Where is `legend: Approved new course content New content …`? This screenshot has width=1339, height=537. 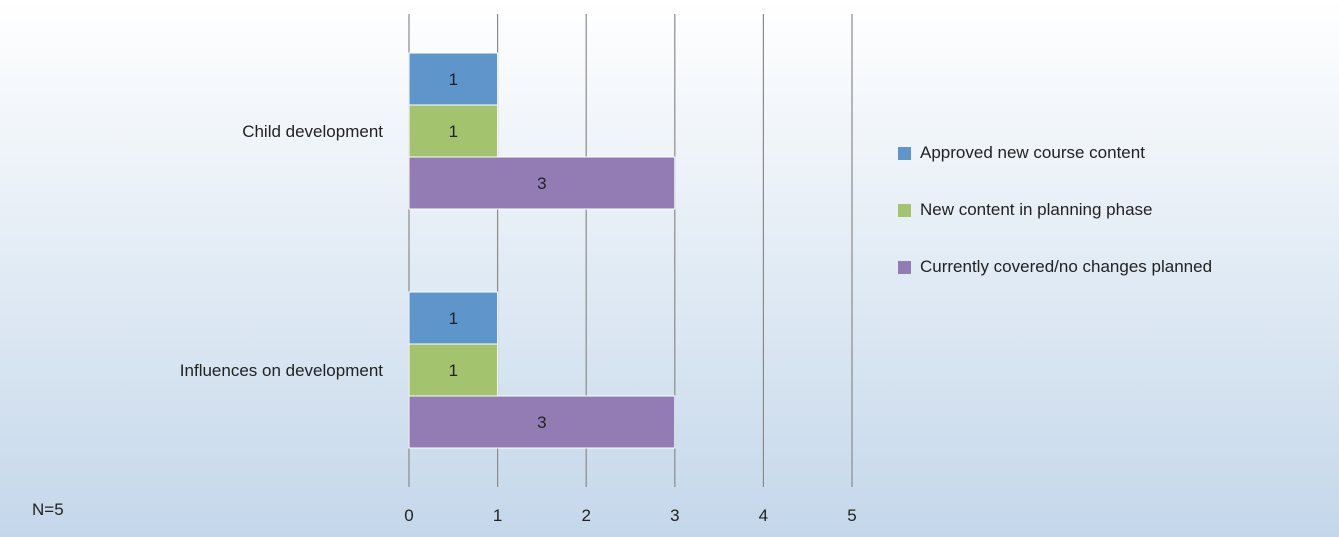
legend: Approved new course content New content … is located at coordinates (1055, 223).